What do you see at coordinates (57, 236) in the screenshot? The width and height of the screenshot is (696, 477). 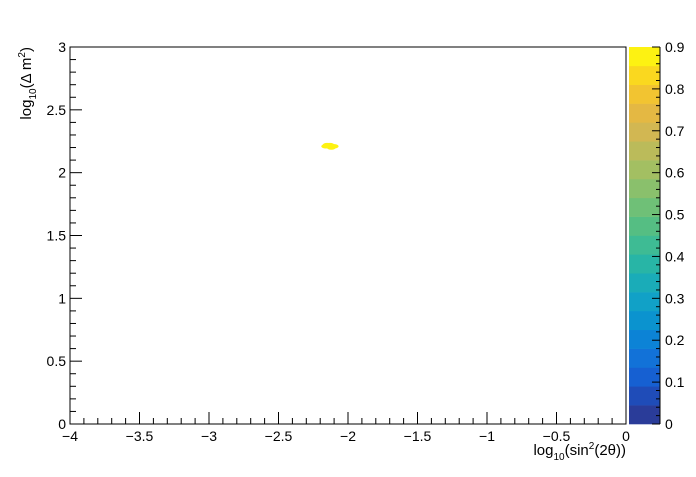 I see `y-tick-label: 1.5` at bounding box center [57, 236].